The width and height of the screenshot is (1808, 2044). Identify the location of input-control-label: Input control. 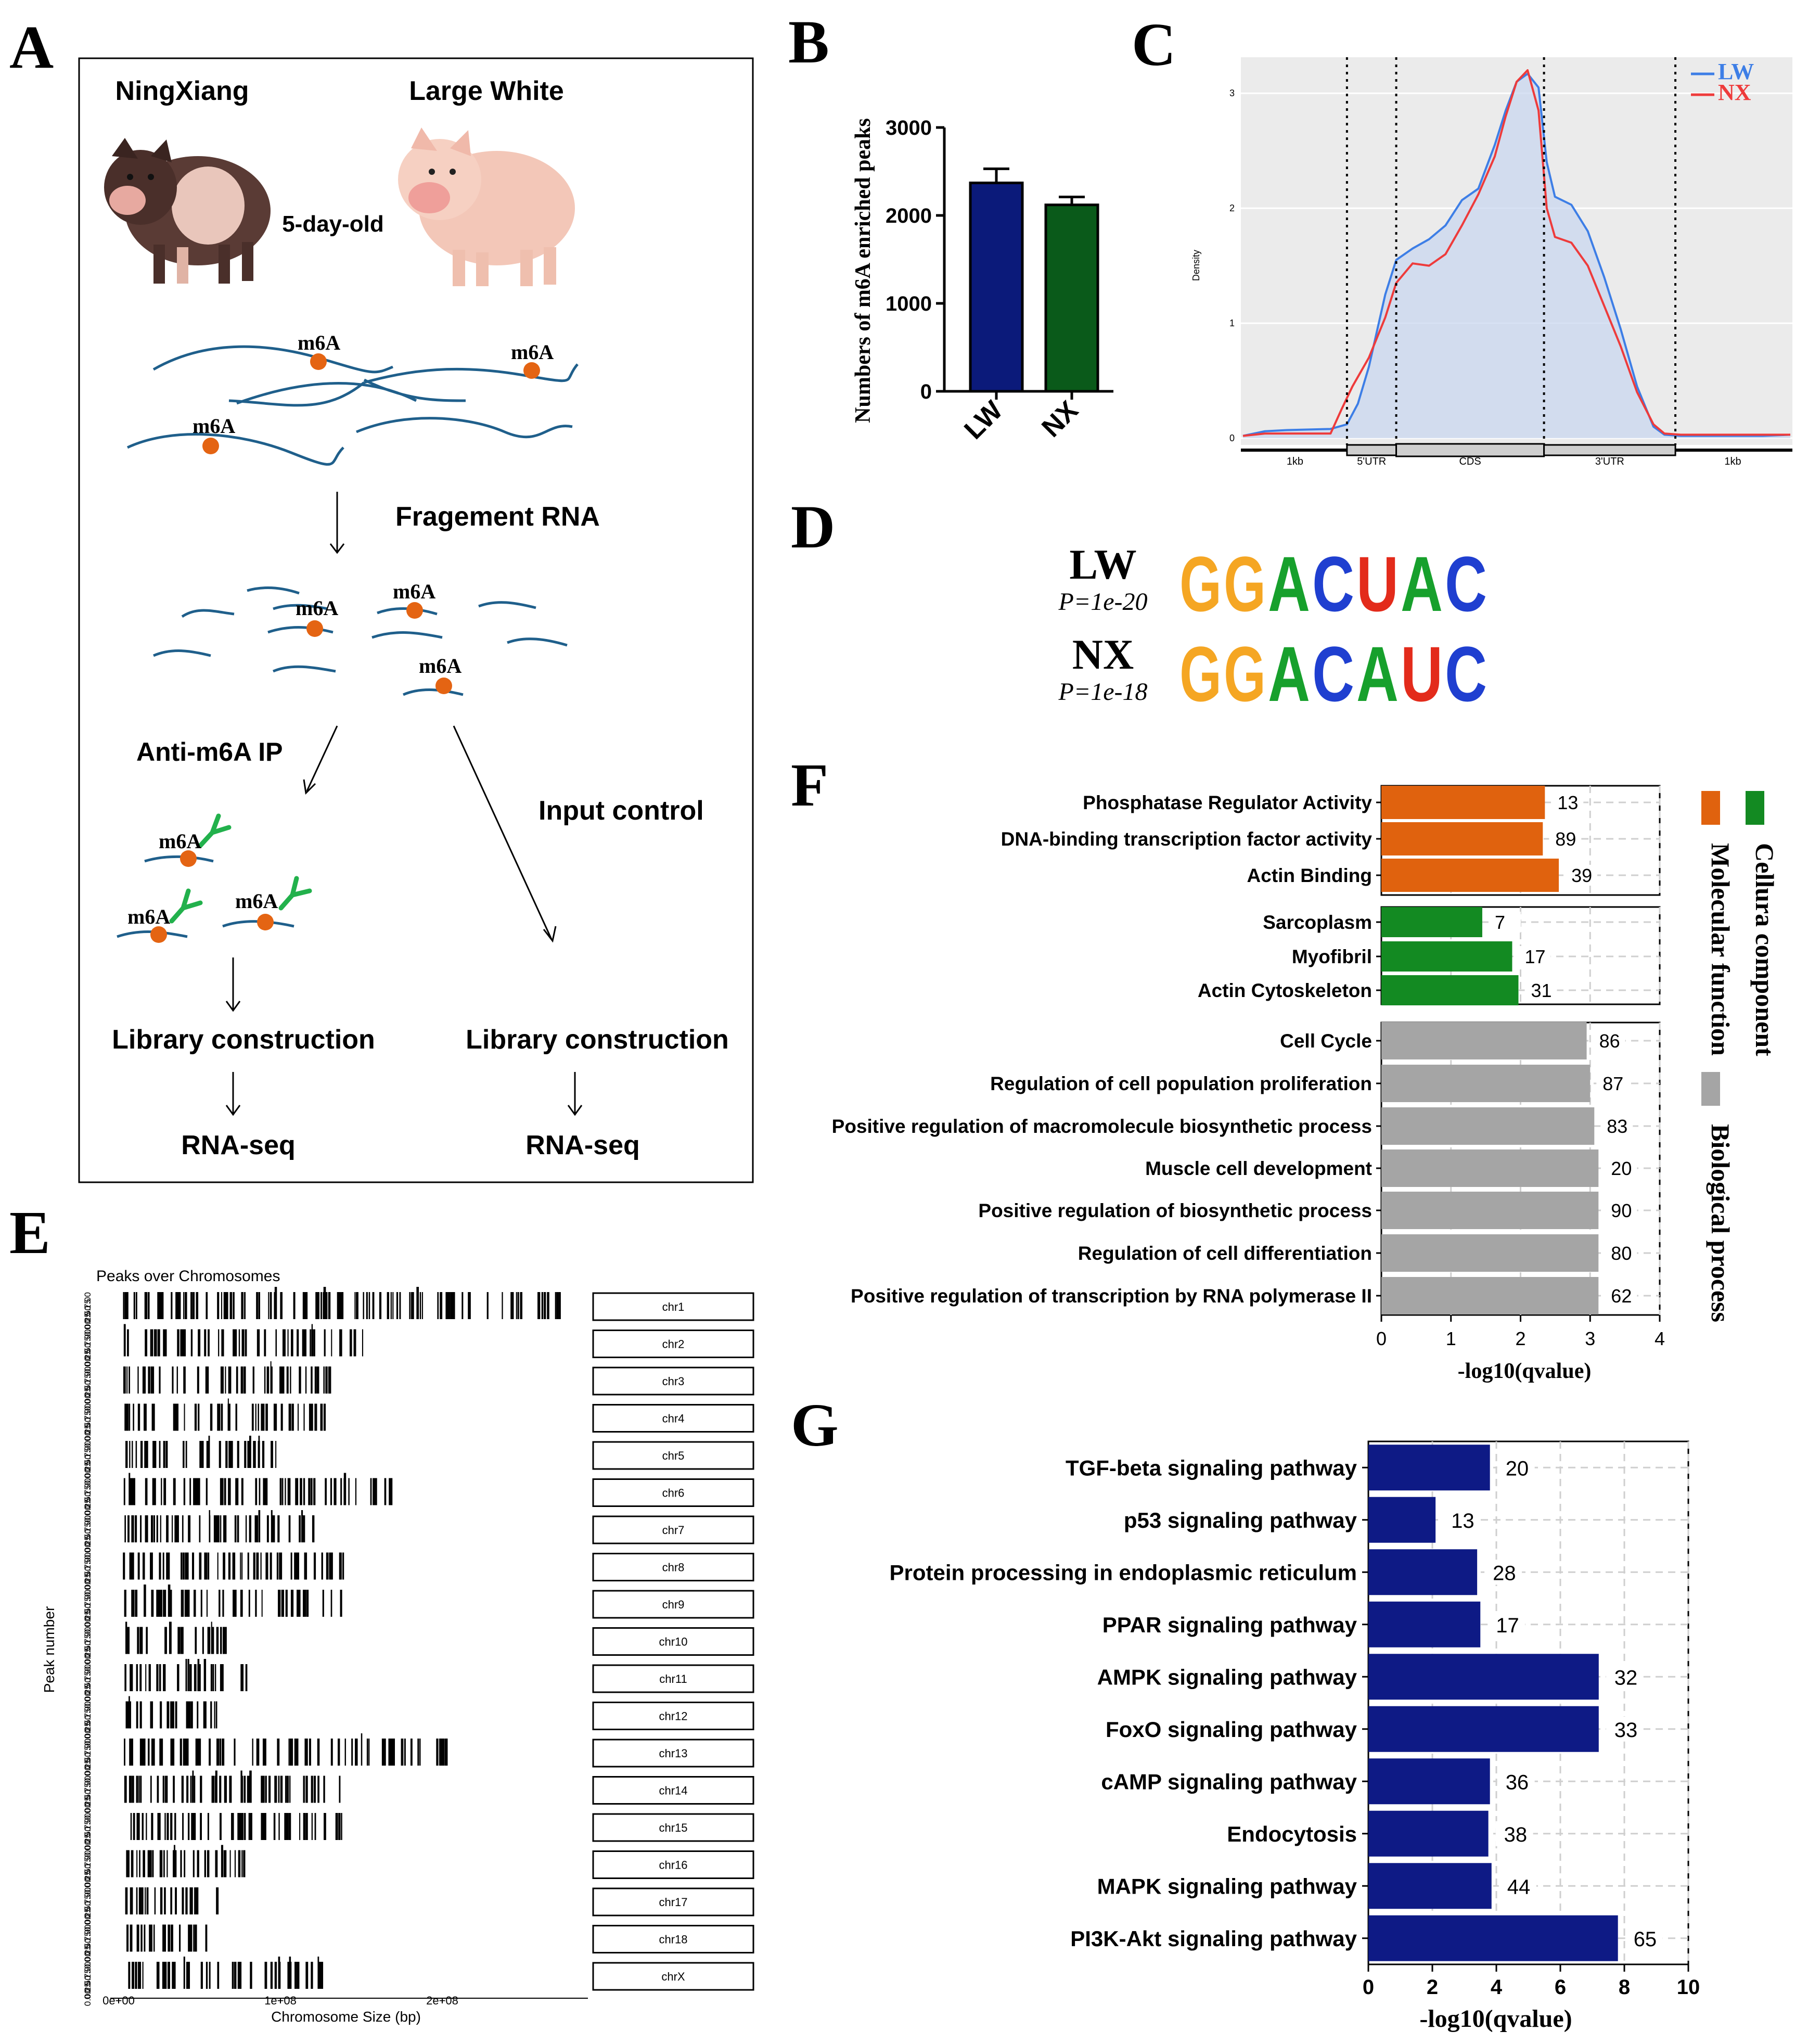
(621, 811).